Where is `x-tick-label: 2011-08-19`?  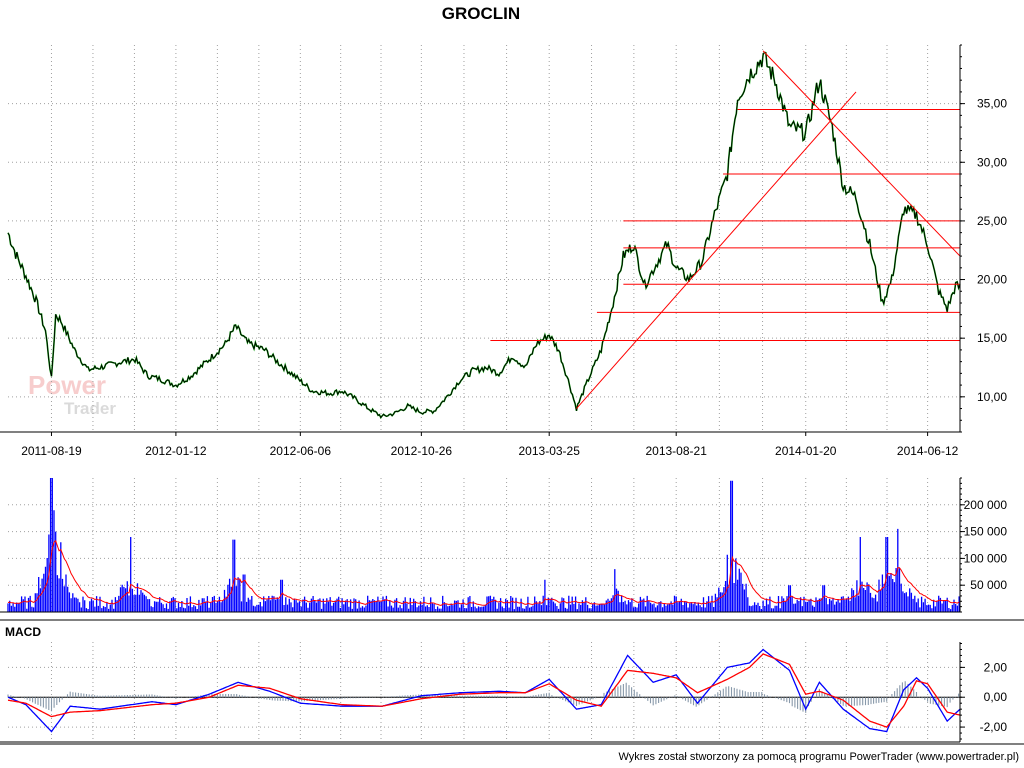 x-tick-label: 2011-08-19 is located at coordinates (51, 451).